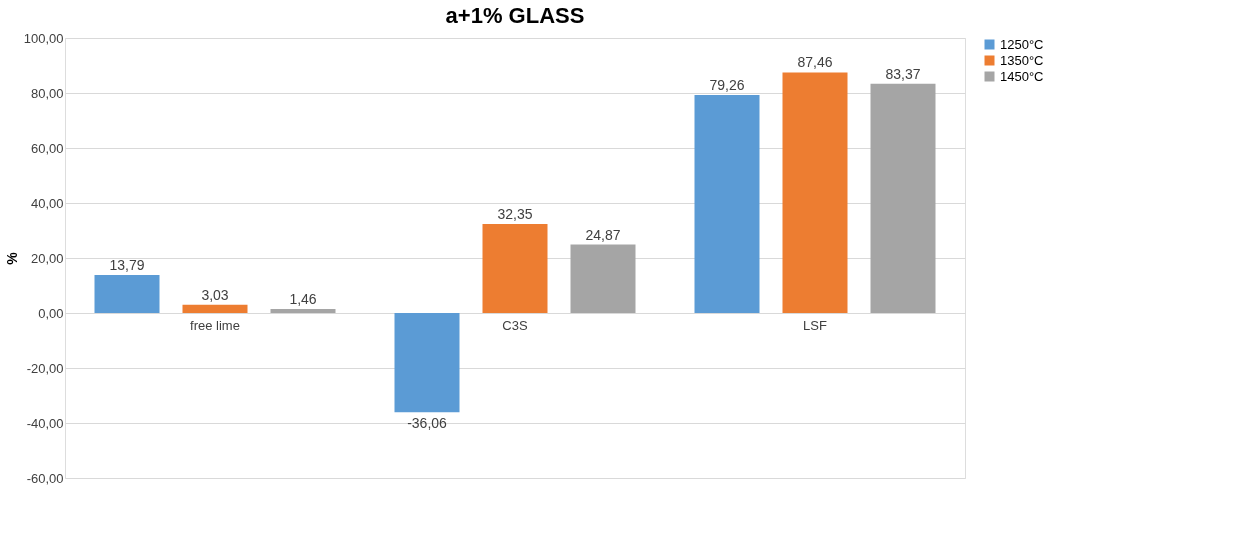 Image resolution: width=1233 pixels, height=554 pixels. What do you see at coordinates (127, 265) in the screenshot?
I see `data-label: 13,79` at bounding box center [127, 265].